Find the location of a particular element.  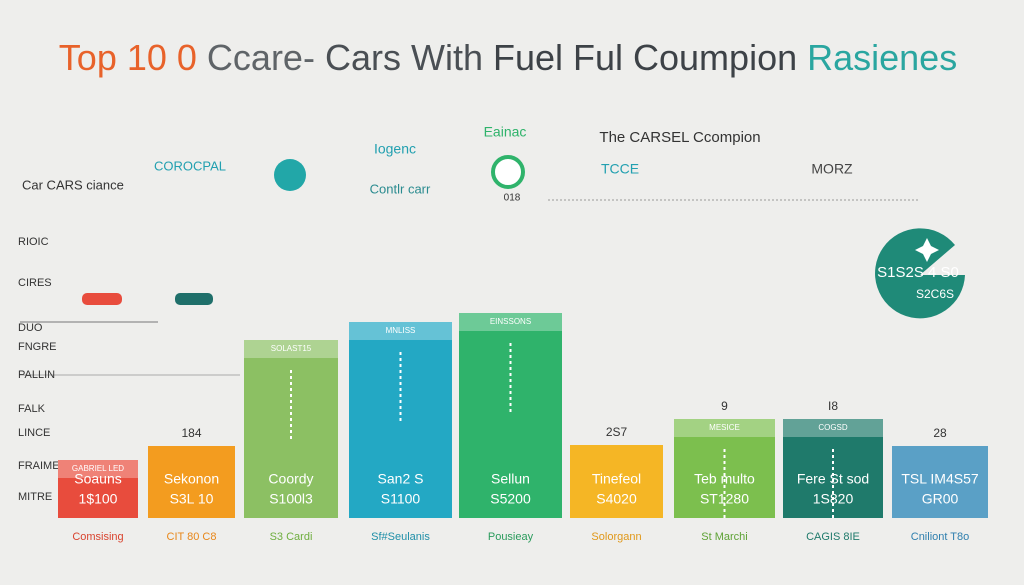

bar-label: CIT 80 C8 is located at coordinates (192, 537).